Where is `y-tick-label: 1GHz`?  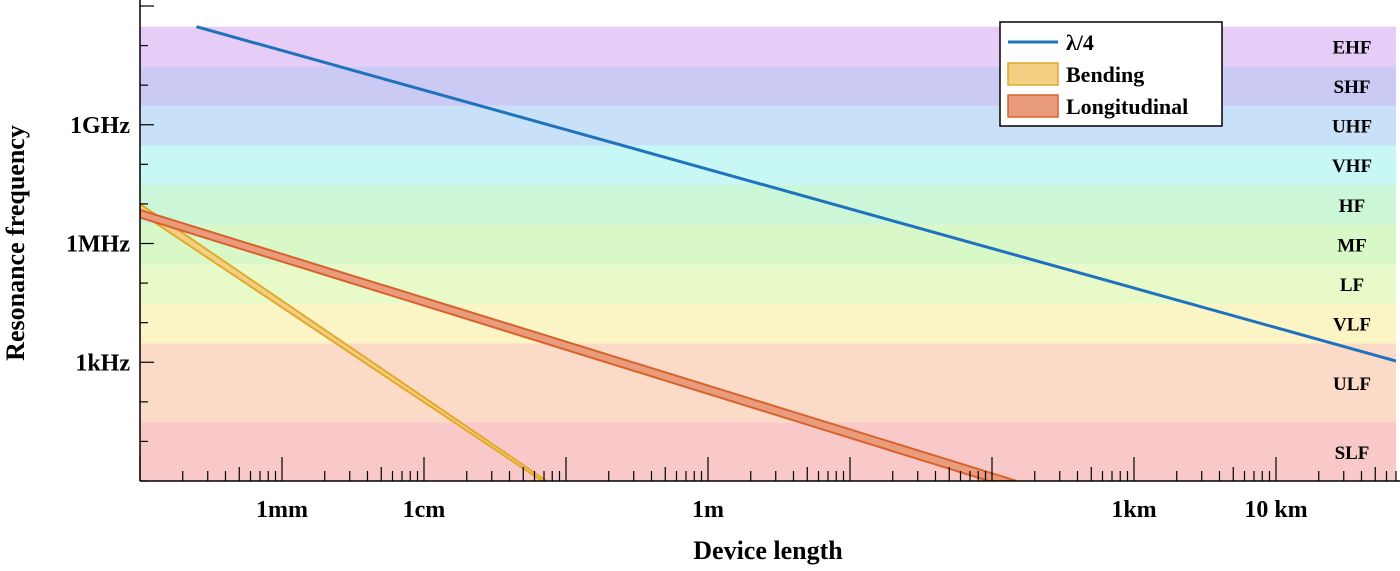
y-tick-label: 1GHz is located at coordinates (100, 126).